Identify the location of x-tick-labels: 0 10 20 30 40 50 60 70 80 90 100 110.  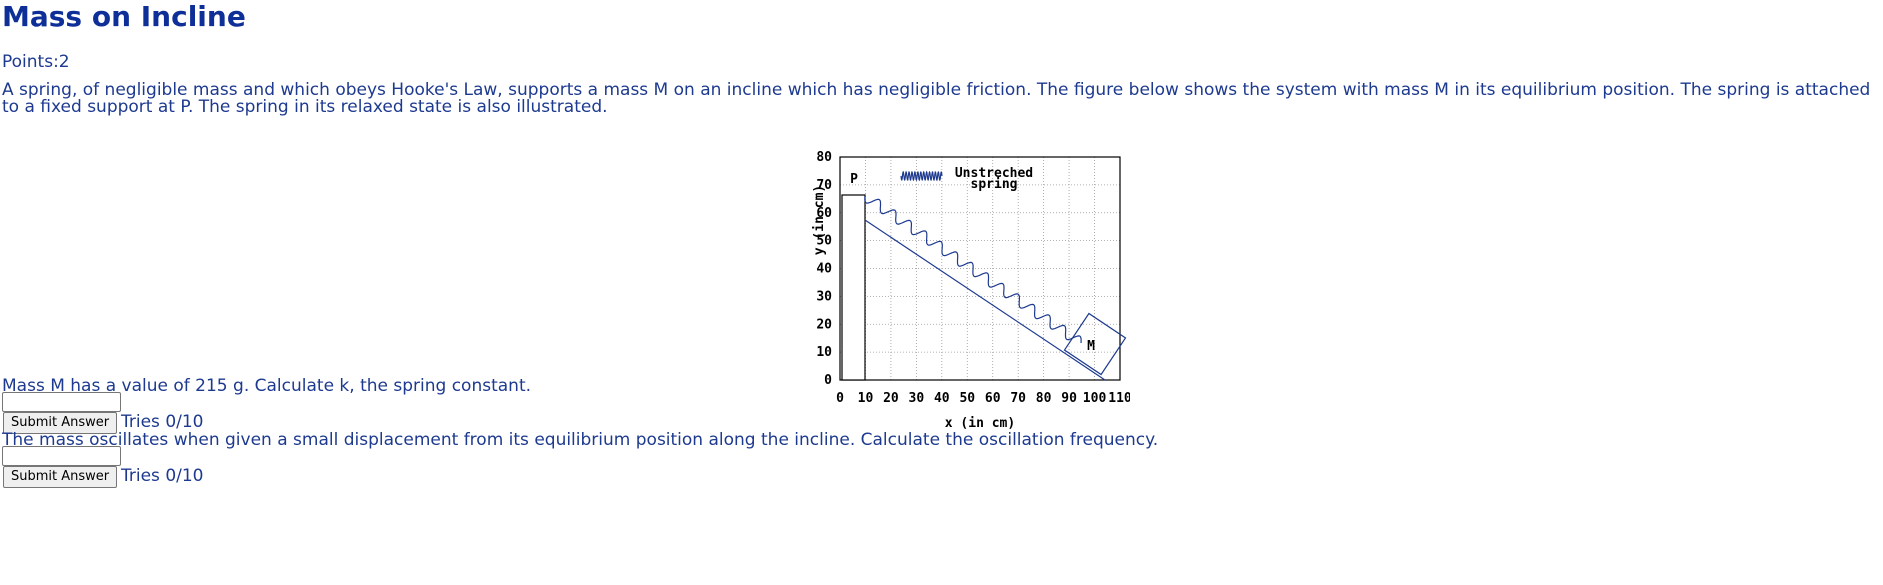
(983, 398).